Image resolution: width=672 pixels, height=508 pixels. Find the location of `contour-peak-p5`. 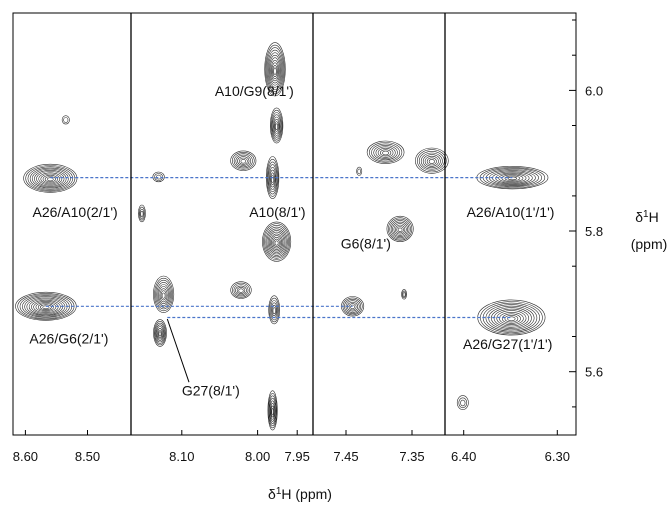

contour-peak-p5 is located at coordinates (164, 294).